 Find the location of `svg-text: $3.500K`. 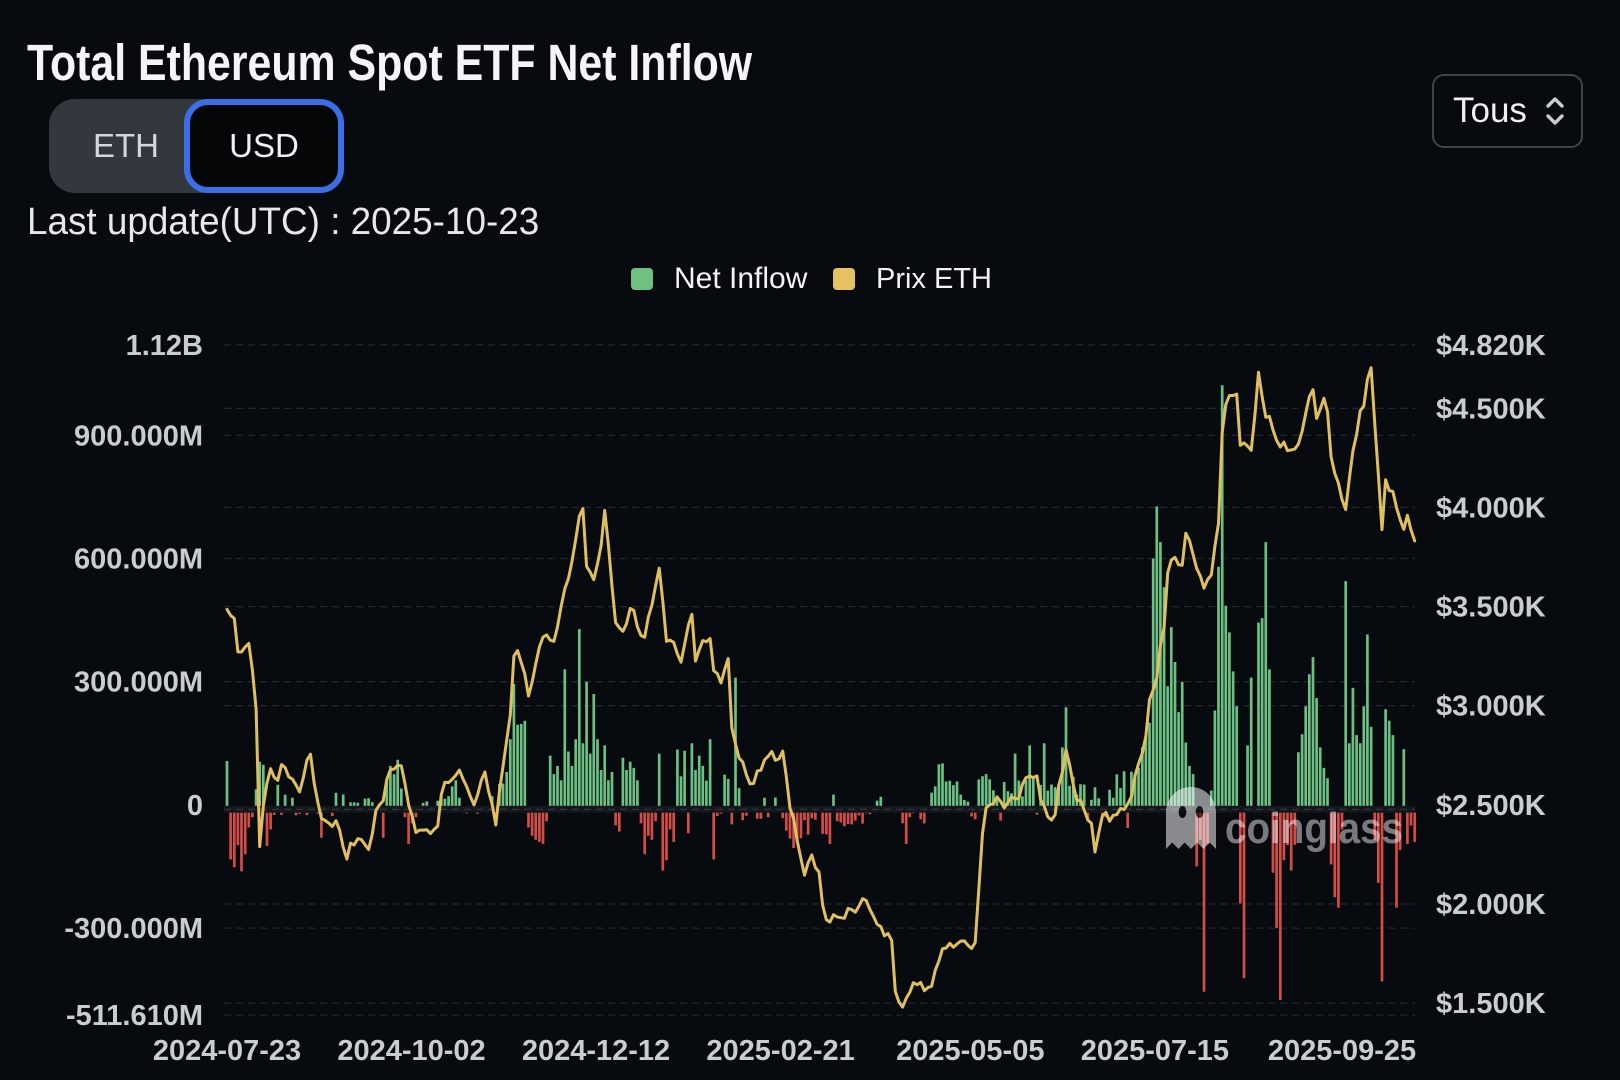

svg-text: $3.500K is located at coordinates (1491, 608).